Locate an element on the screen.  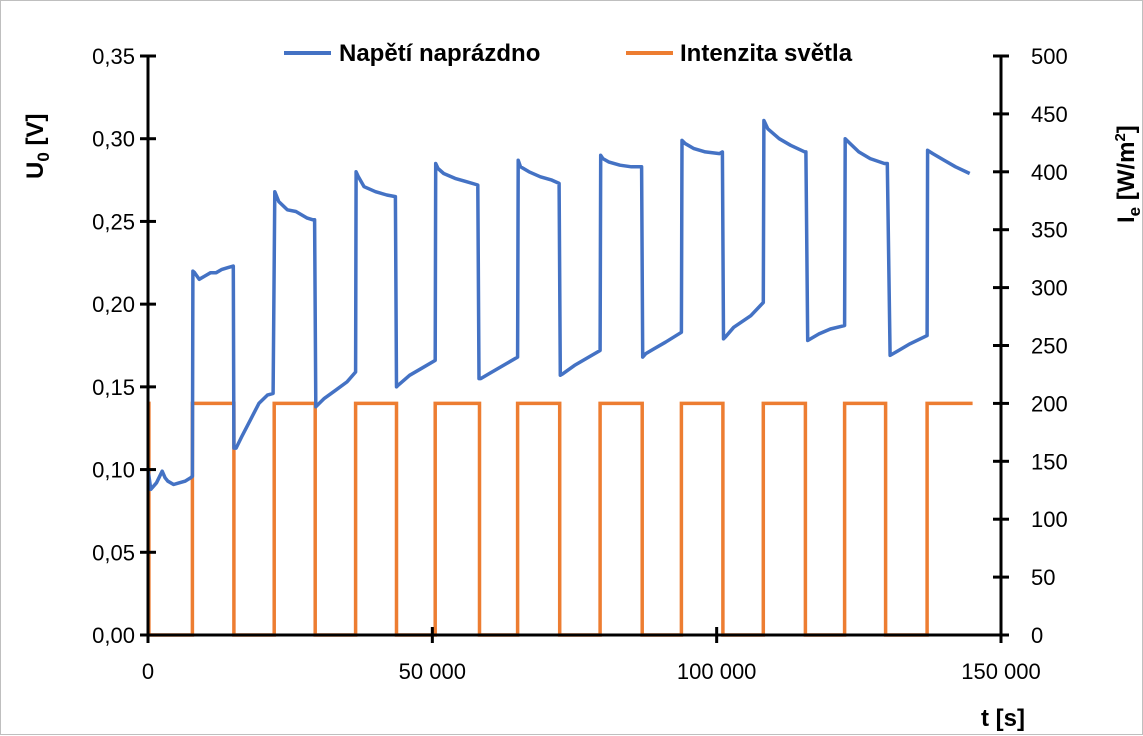
legend: Napětí naprázdno Intenzita světla is located at coordinates (568, 53).